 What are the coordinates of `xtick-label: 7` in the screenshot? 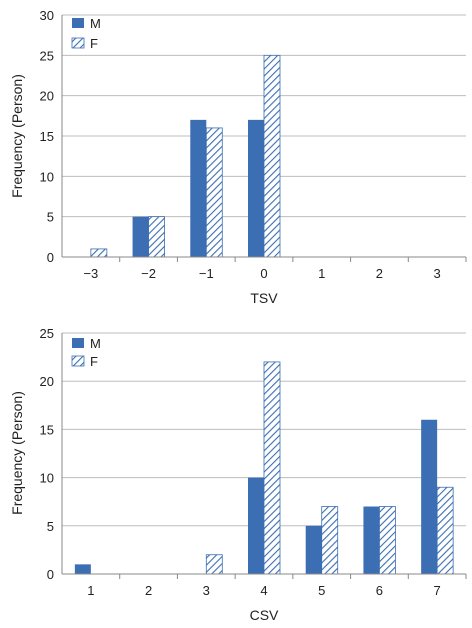 It's located at (437, 590).